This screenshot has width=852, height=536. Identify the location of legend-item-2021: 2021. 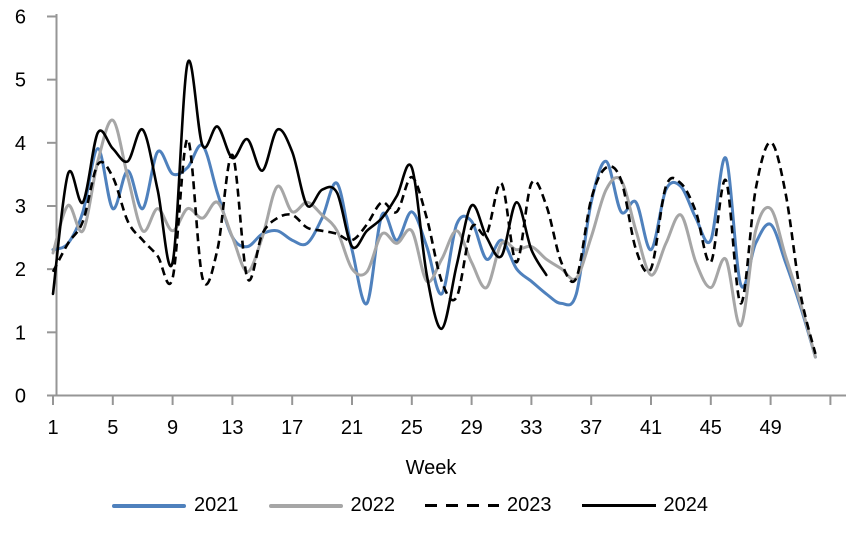
(175, 505).